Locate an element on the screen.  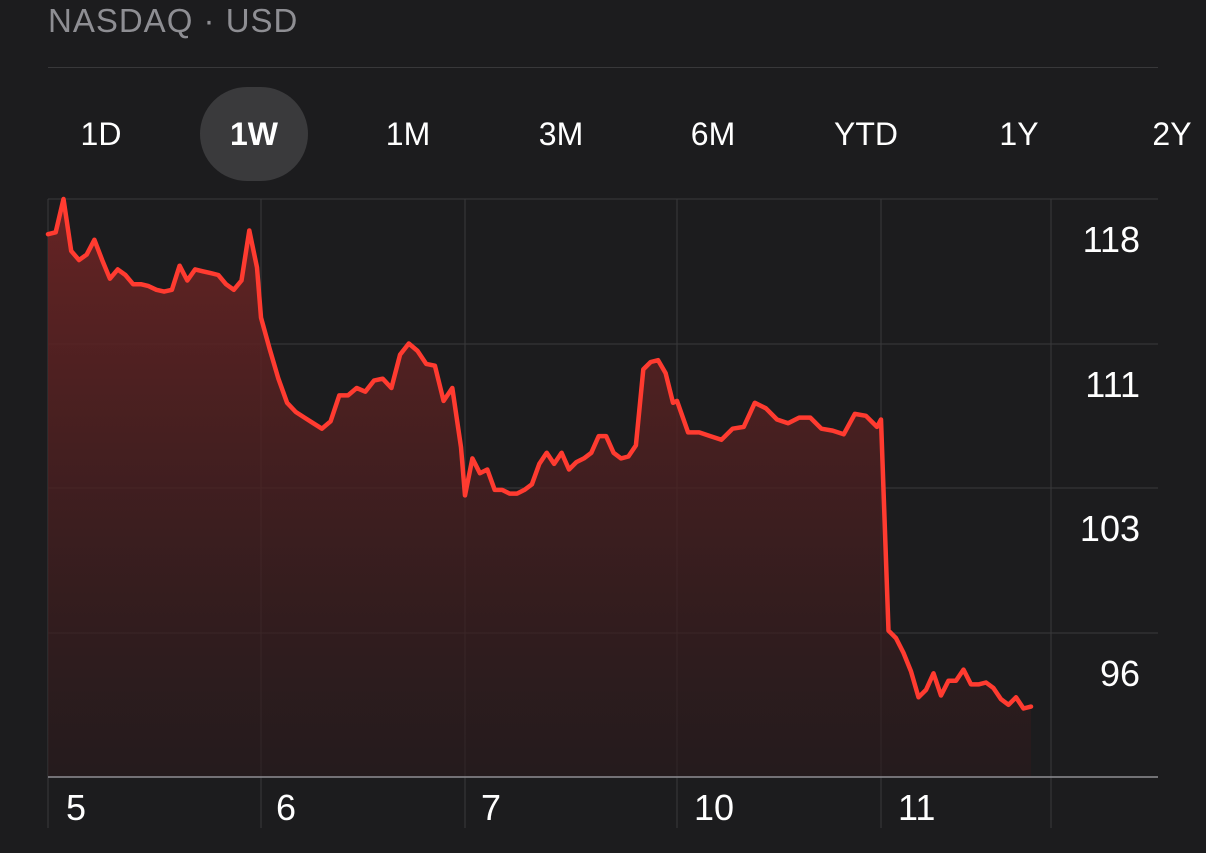
tab-6m: 6M is located at coordinates (713, 134).